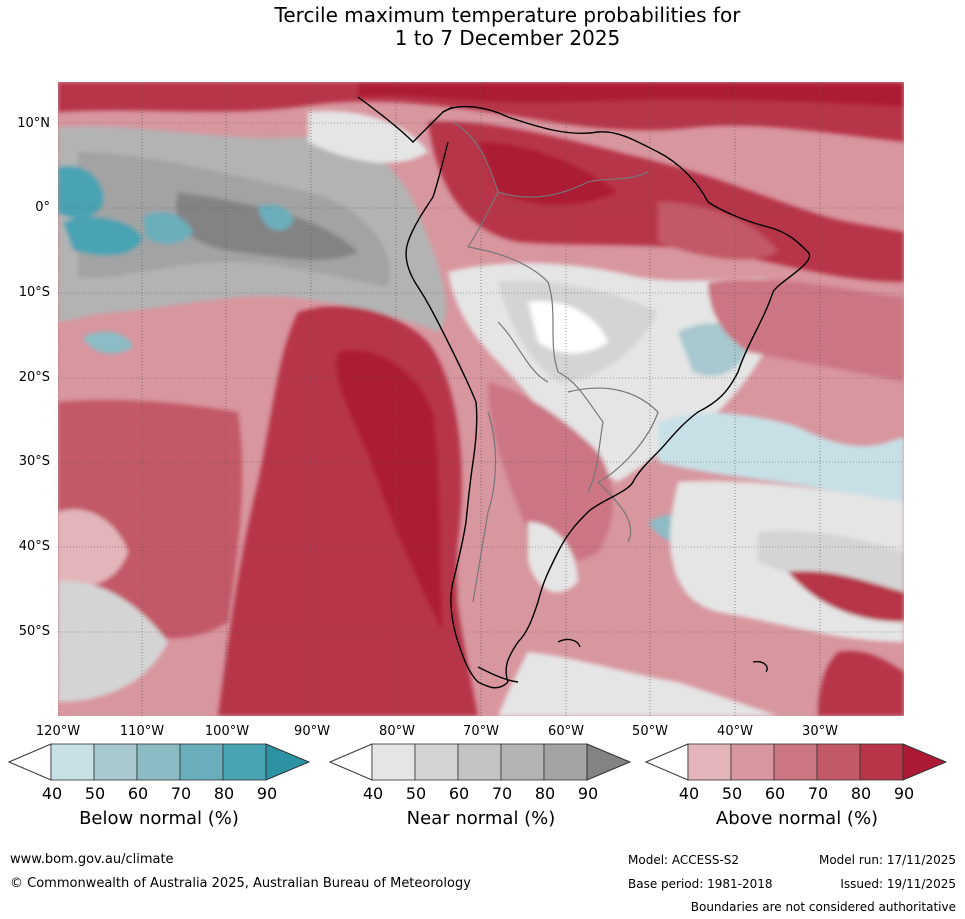  I want to click on above-tick-90: 90, so click(904, 793).